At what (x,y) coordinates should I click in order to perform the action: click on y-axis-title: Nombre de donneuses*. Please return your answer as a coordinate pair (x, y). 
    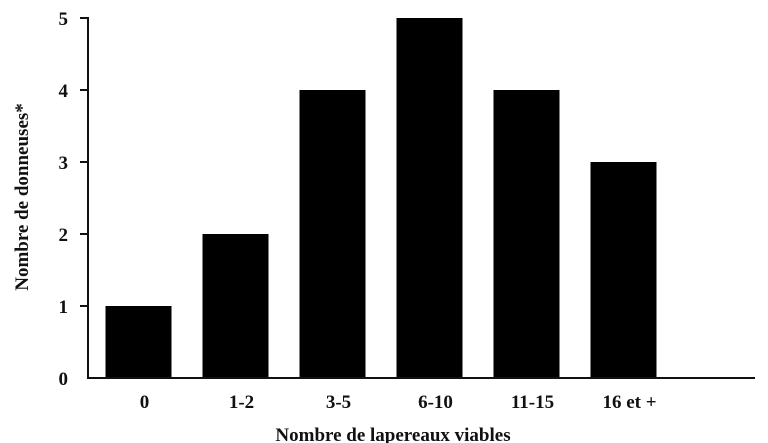
    Looking at the image, I should click on (22, 197).